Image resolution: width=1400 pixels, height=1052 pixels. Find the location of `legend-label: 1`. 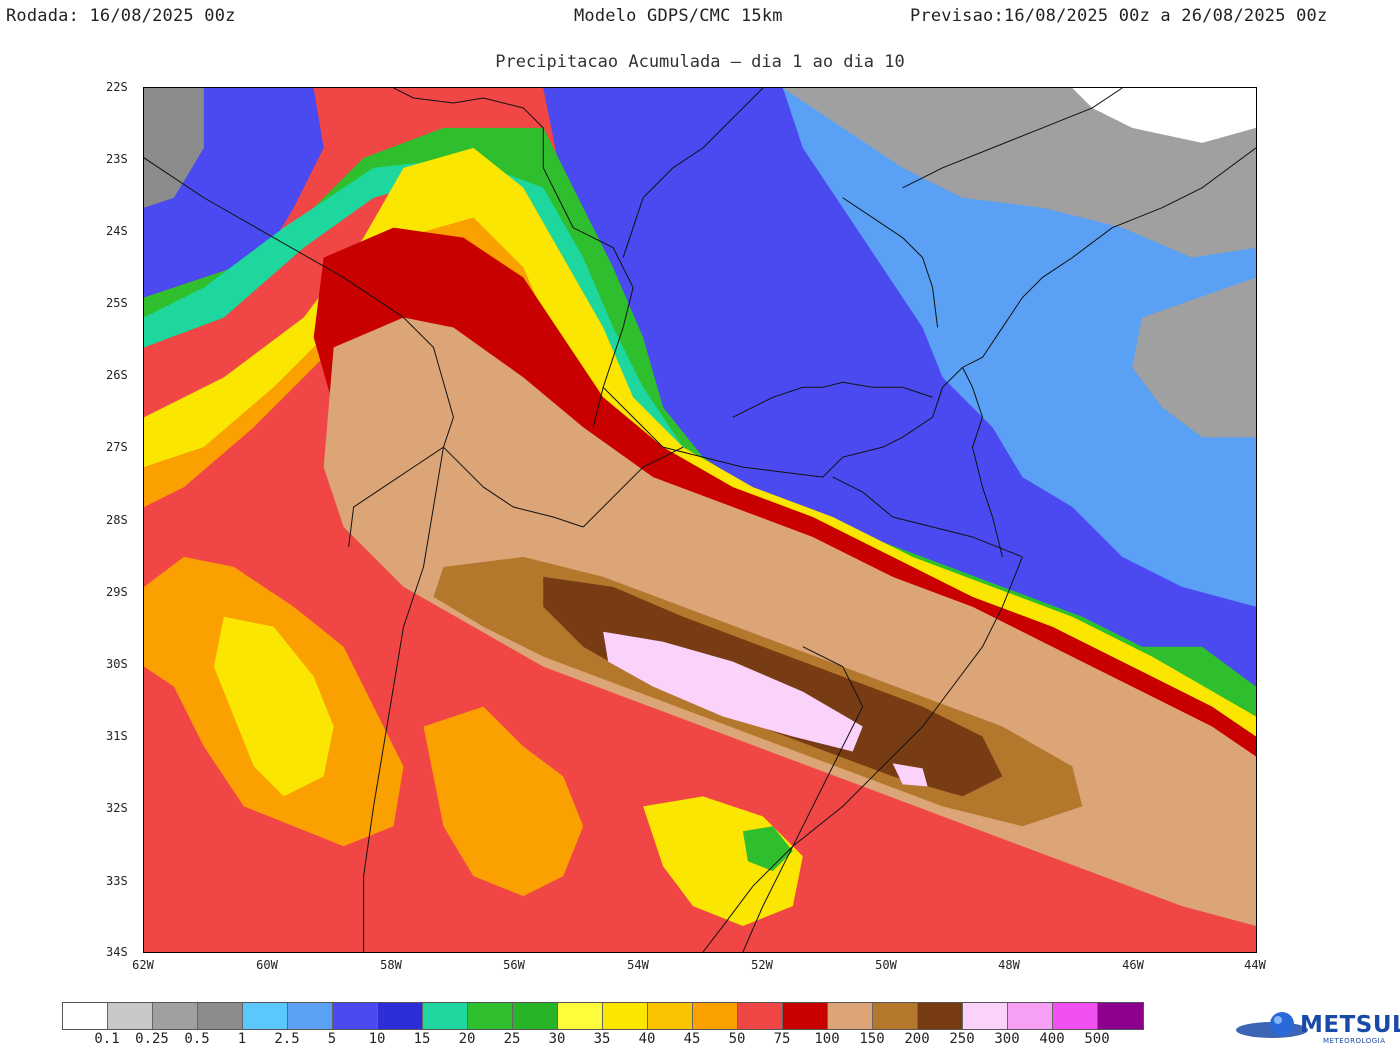

legend-label: 1 is located at coordinates (242, 1039).